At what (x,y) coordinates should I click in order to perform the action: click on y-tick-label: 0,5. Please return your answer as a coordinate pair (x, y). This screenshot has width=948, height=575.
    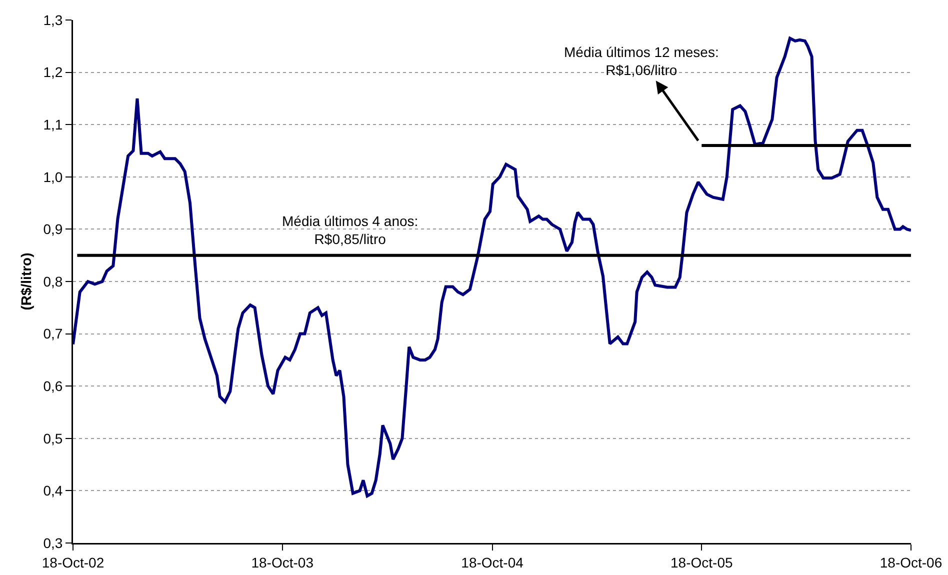
    Looking at the image, I should click on (53, 438).